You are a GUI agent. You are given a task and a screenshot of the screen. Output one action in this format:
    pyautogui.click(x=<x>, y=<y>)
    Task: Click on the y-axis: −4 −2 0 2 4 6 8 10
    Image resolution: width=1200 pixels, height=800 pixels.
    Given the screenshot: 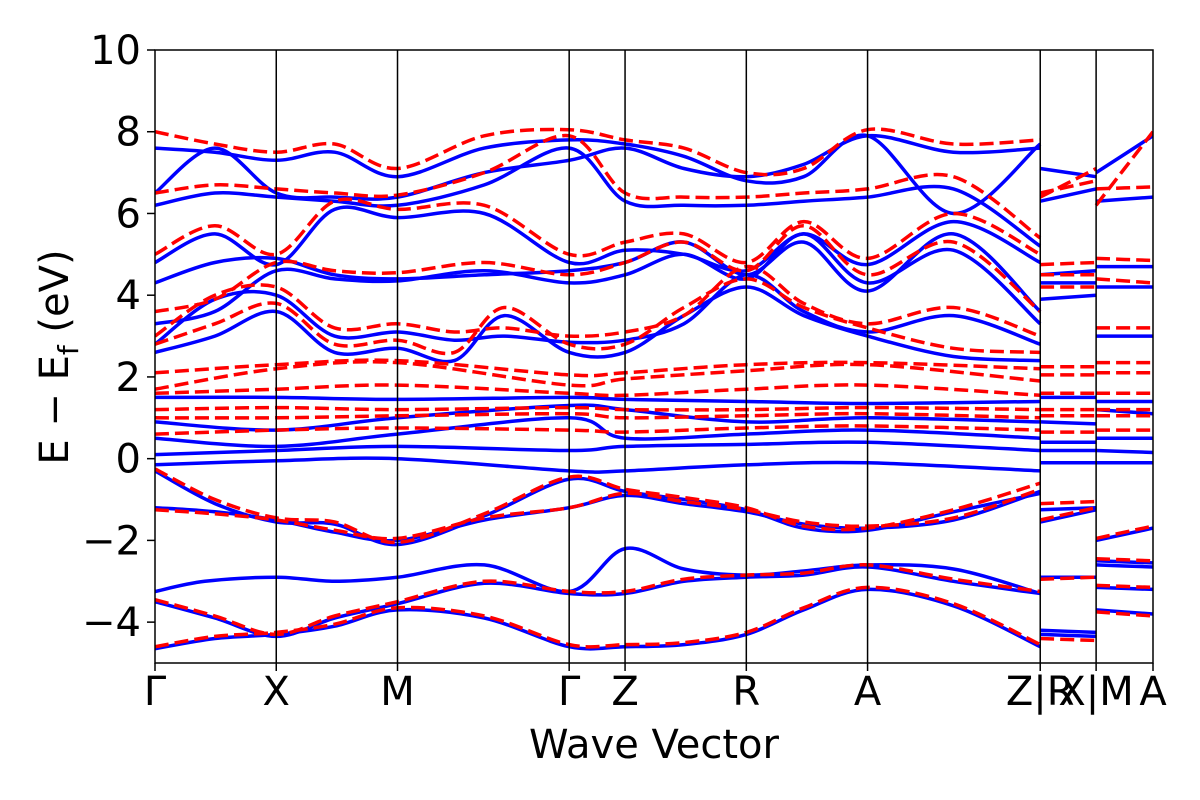 What is the action you would take?
    pyautogui.click(x=118, y=337)
    